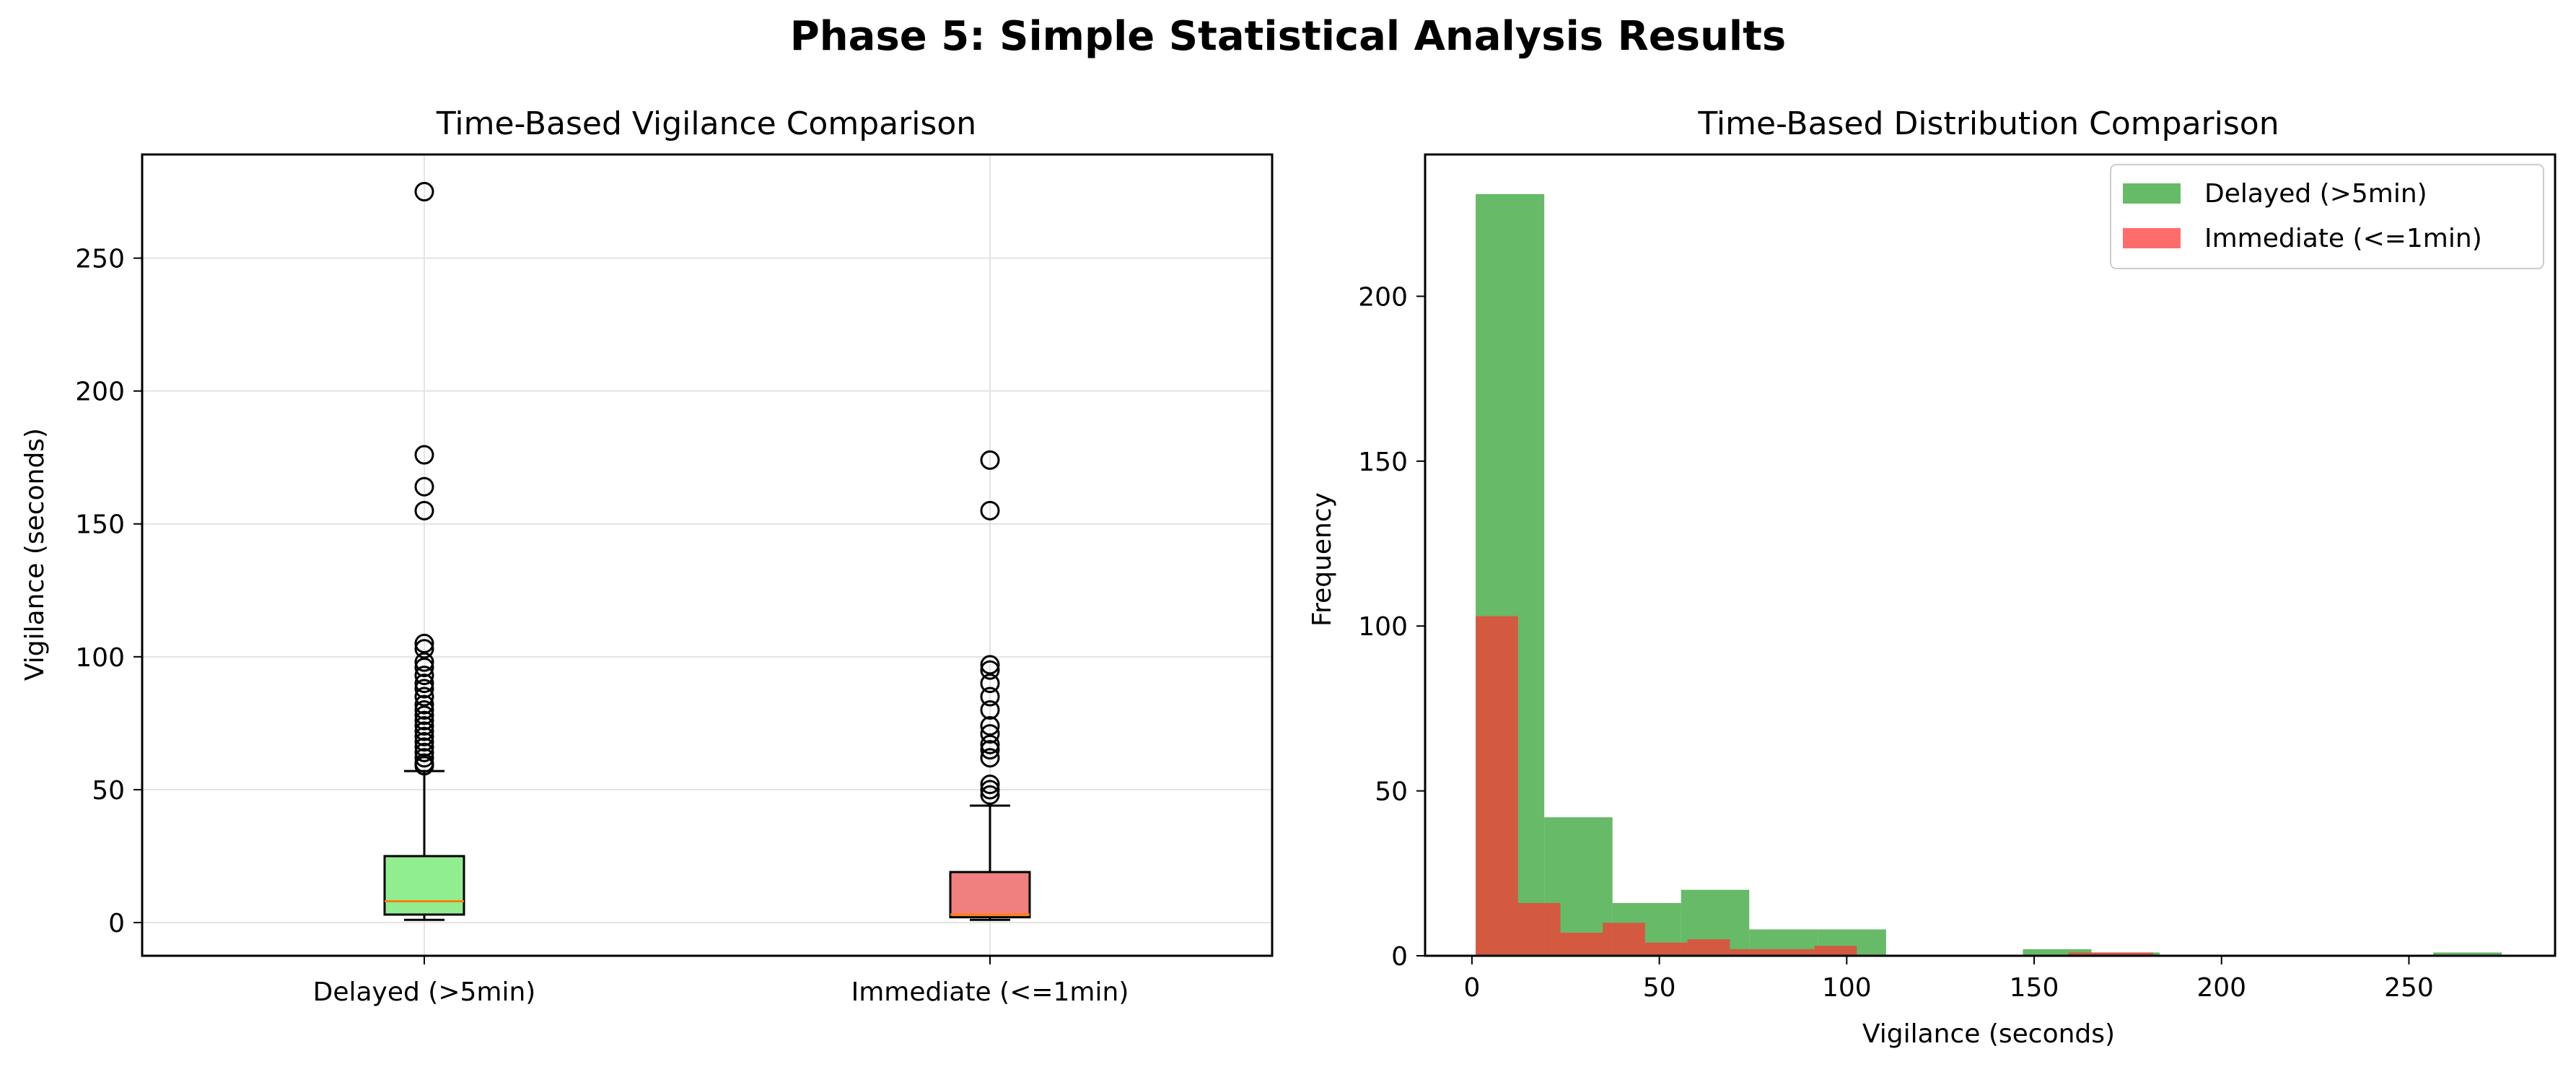  Describe the element at coordinates (424, 992) in the screenshot. I see `x-tick-label: Delayed (>5min)` at that location.